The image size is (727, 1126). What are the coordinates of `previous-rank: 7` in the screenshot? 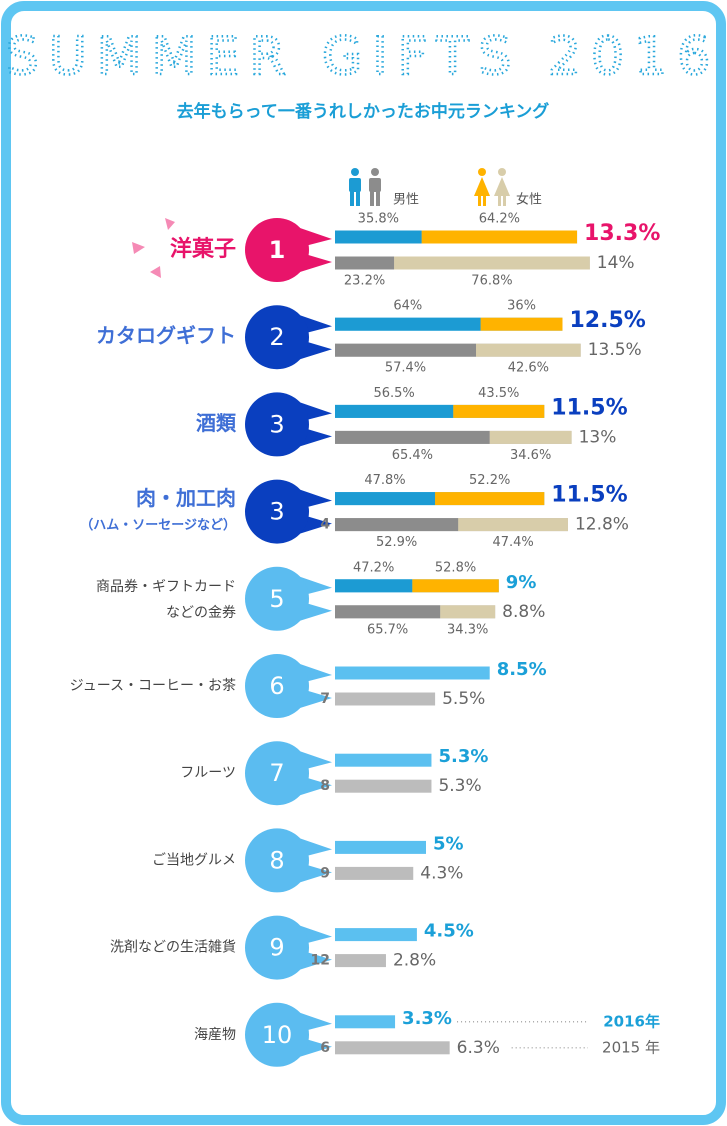 It's located at (325, 699).